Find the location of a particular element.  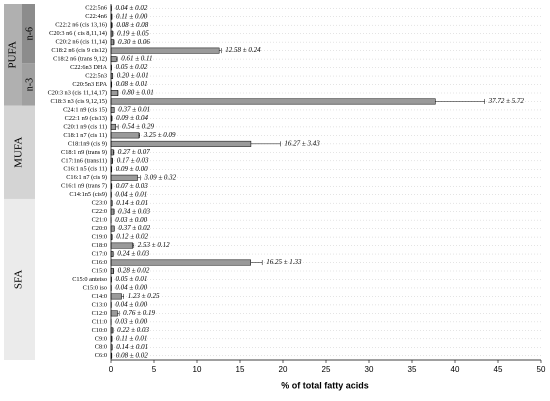

y-tick-label: C16:1 n9 (trans 7) is located at coordinates (84, 186).